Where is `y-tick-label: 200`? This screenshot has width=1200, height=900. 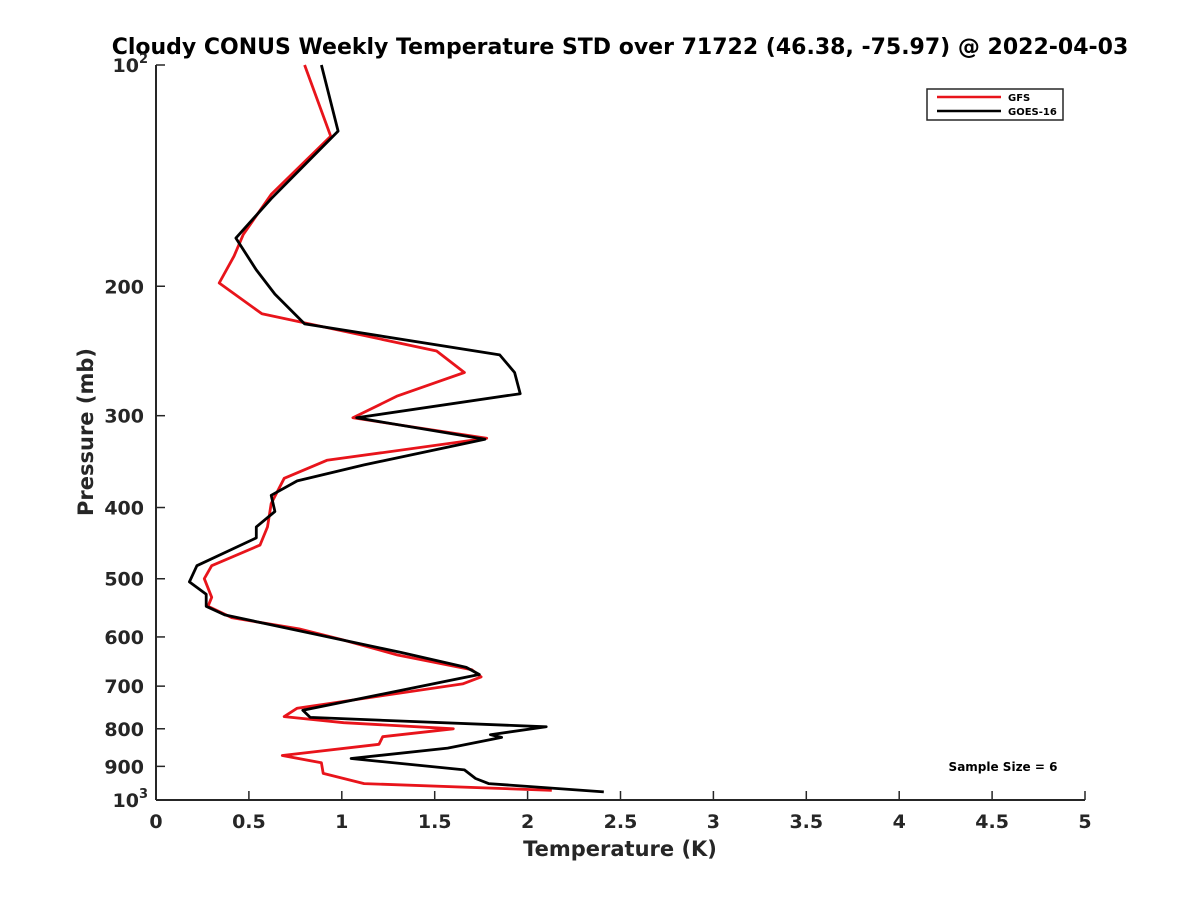 y-tick-label: 200 is located at coordinates (124, 287).